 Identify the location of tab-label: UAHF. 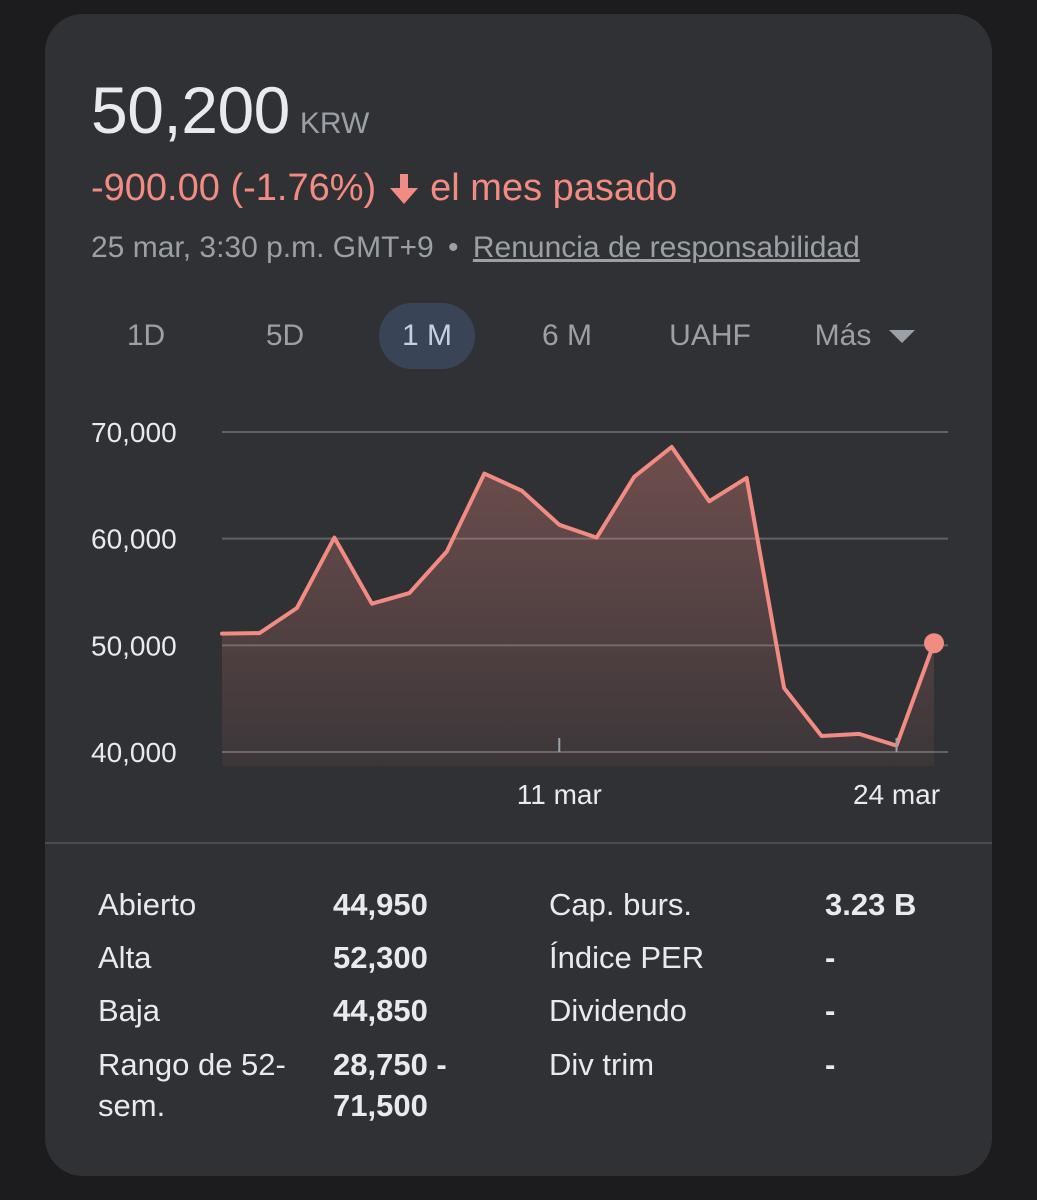
(710, 335).